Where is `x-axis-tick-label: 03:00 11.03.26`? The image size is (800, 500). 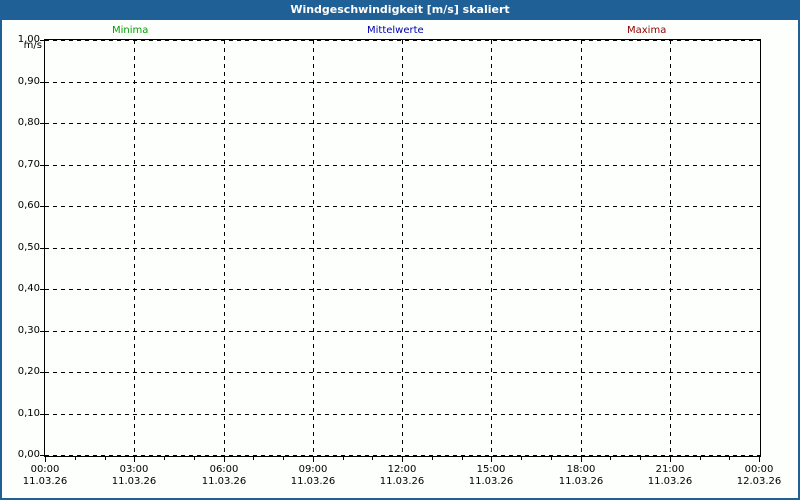 x-axis-tick-label: 03:00 11.03.26 is located at coordinates (134, 476).